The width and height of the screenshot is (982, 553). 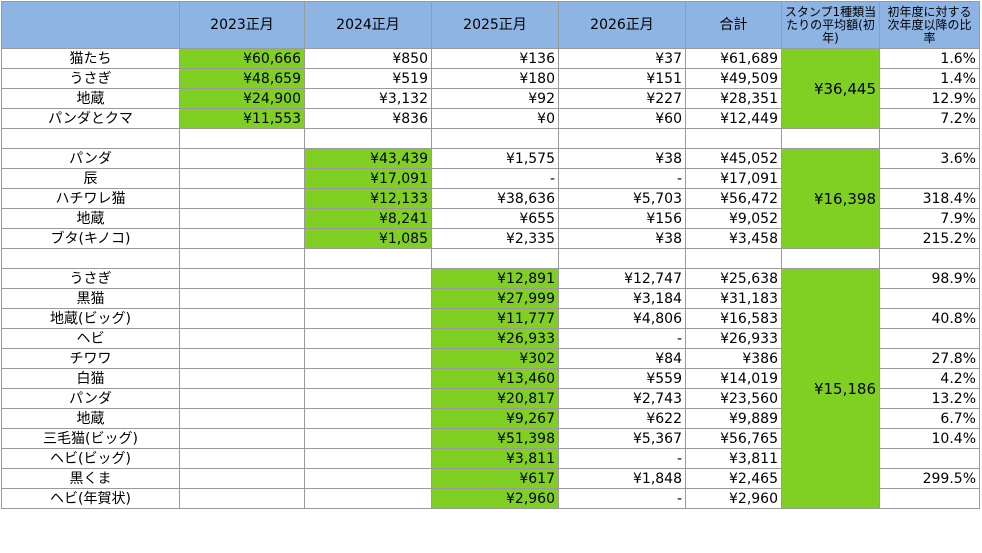 What do you see at coordinates (929, 78) in the screenshot?
I see `value-cell: 1.4%` at bounding box center [929, 78].